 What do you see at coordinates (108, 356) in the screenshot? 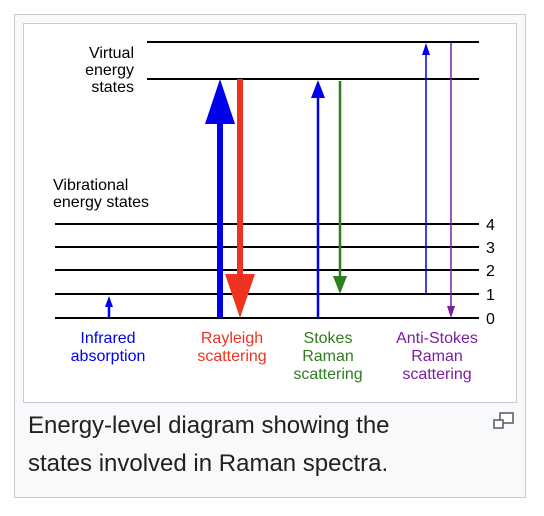
I see `infrared-label-line-2: absorption` at bounding box center [108, 356].